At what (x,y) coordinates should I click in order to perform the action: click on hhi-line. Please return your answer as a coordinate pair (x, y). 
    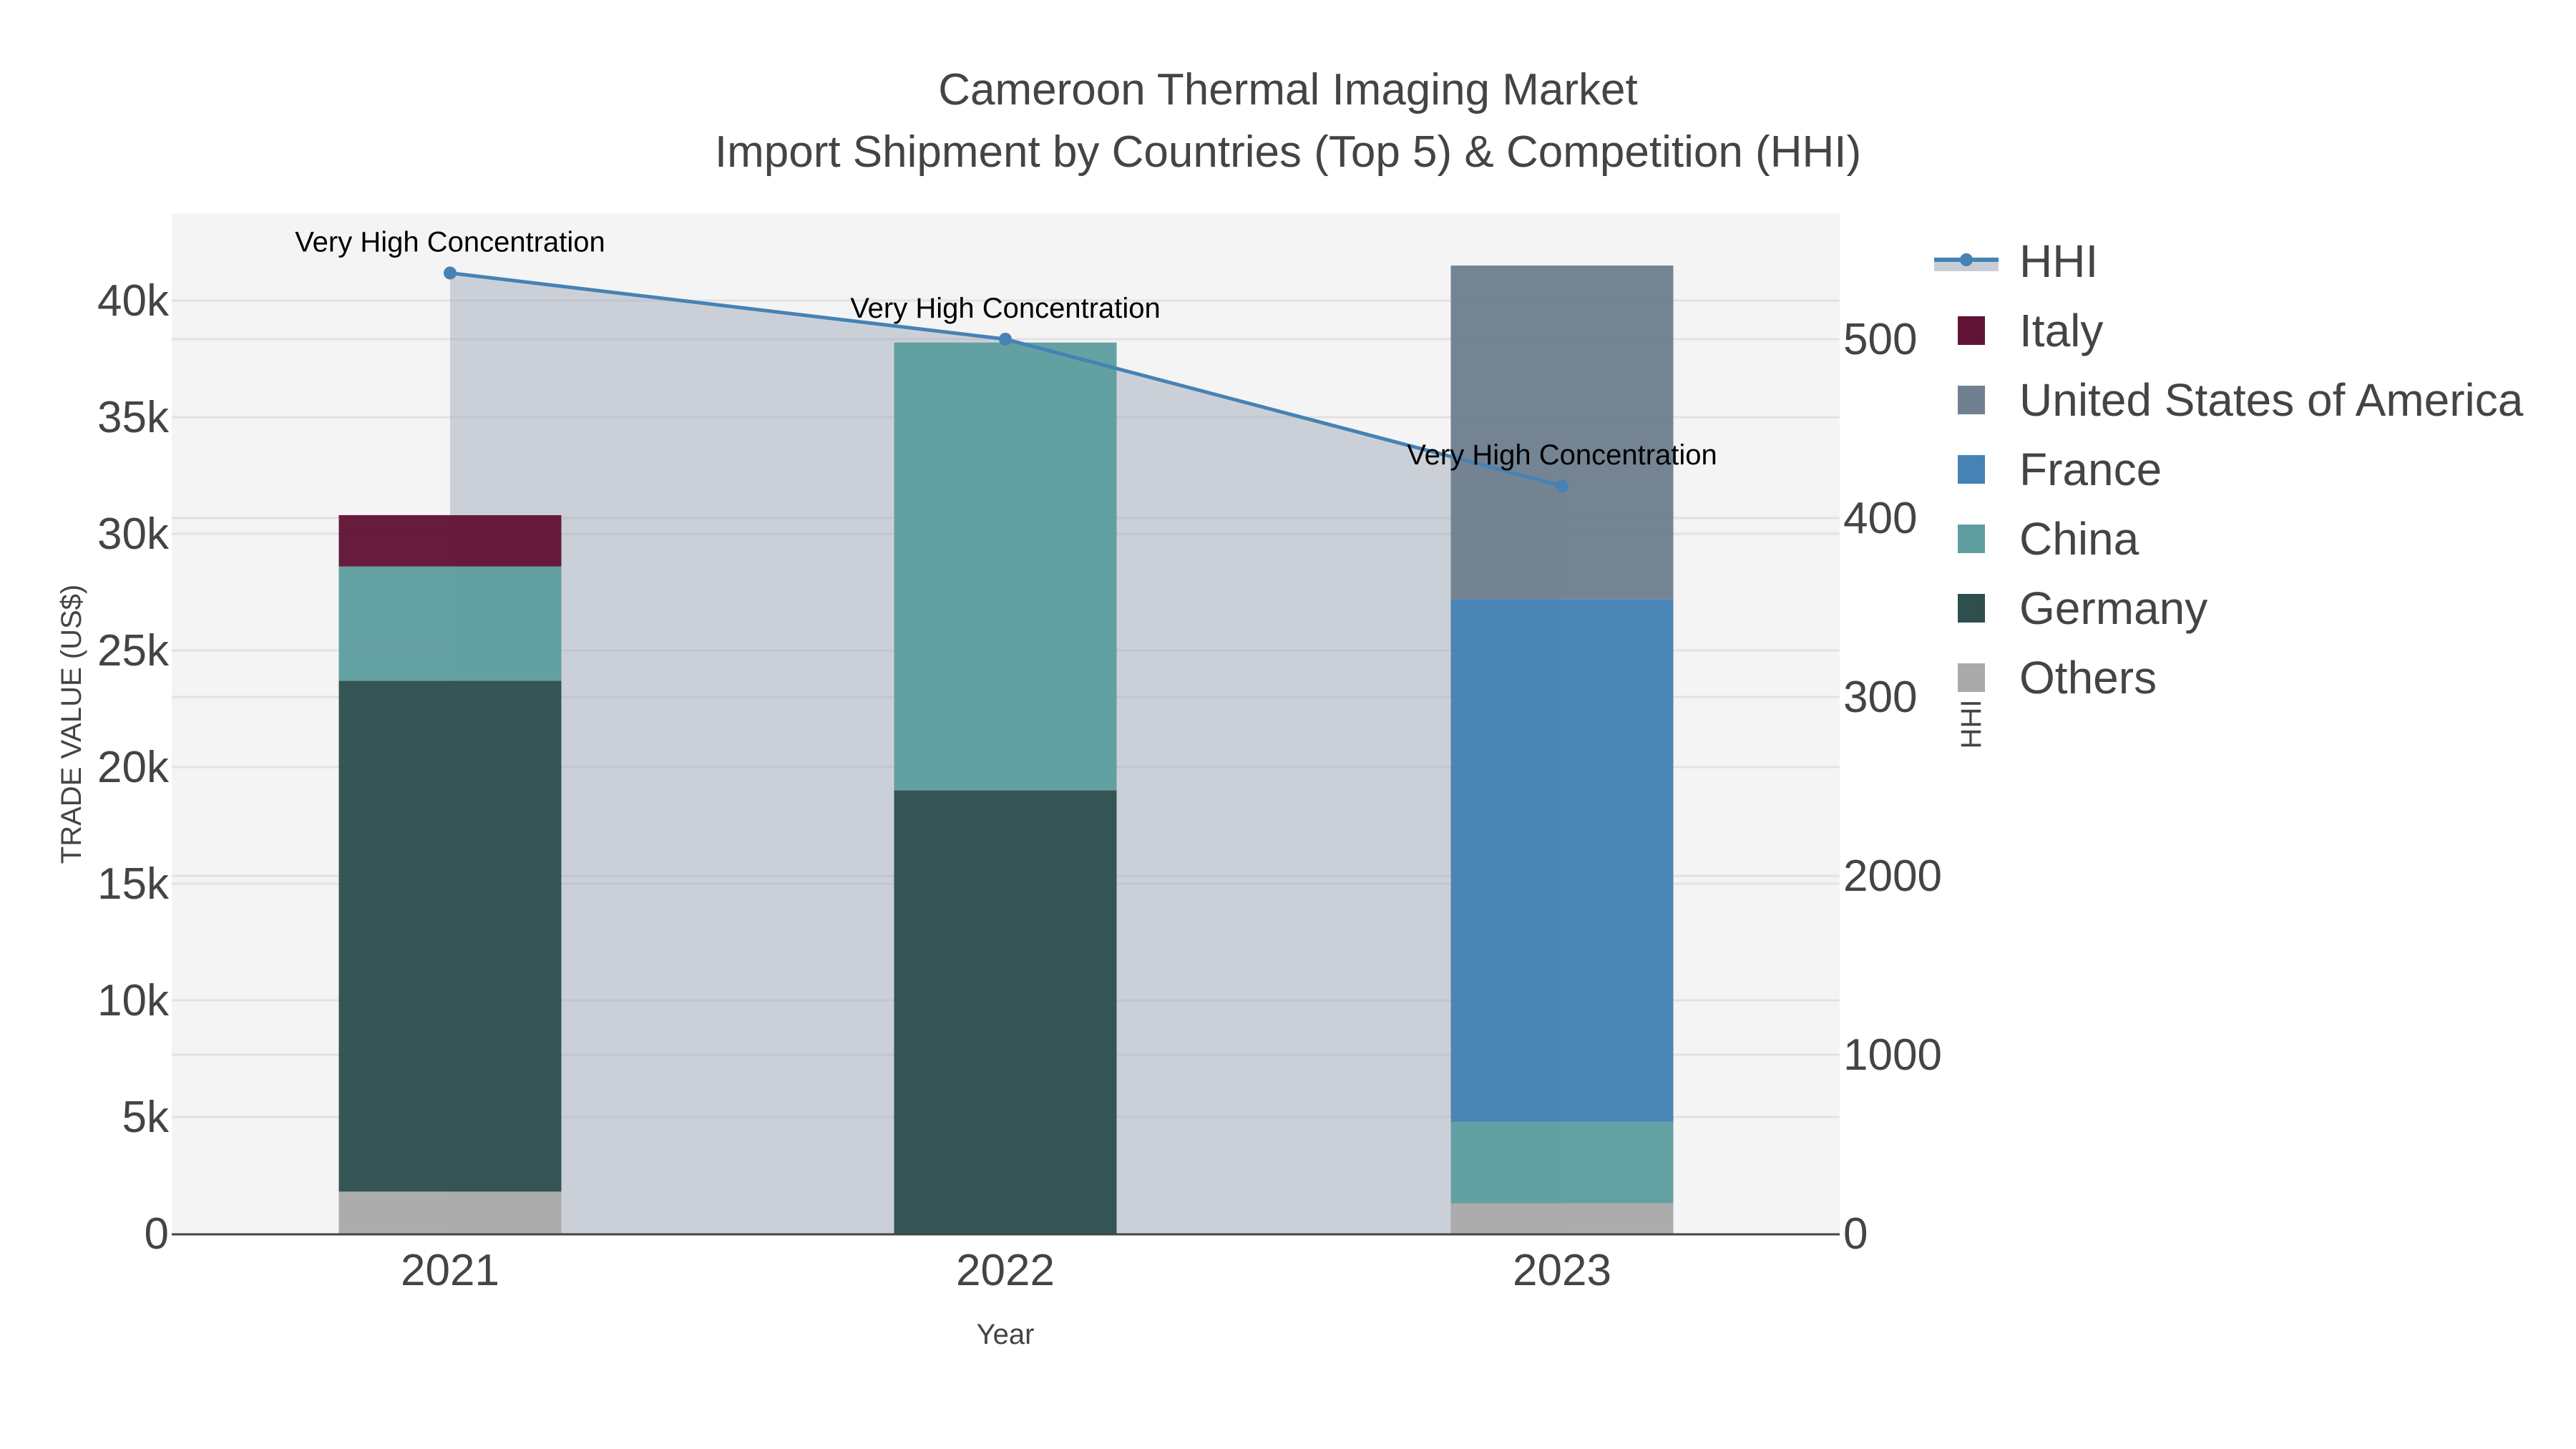
    Looking at the image, I should click on (1006, 379).